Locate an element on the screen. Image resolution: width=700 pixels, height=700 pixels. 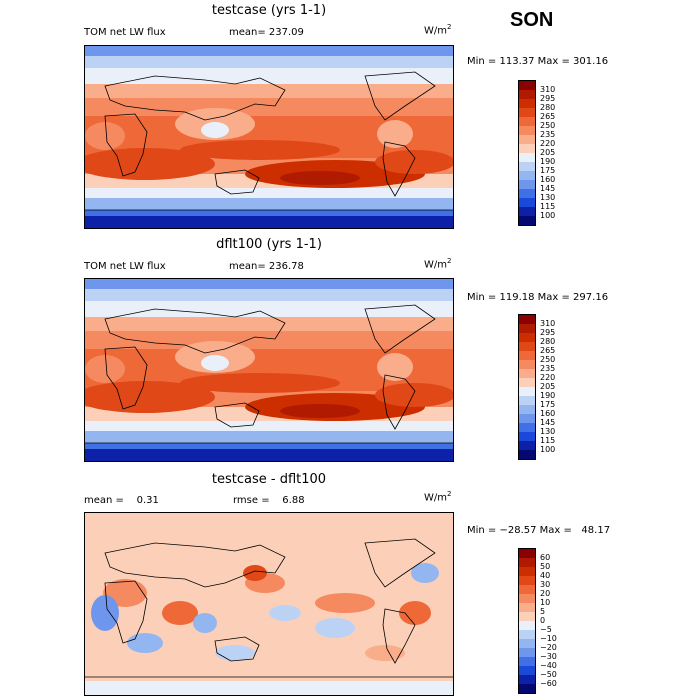
colorbar-tick-label: 190 is located at coordinates (548, 395).